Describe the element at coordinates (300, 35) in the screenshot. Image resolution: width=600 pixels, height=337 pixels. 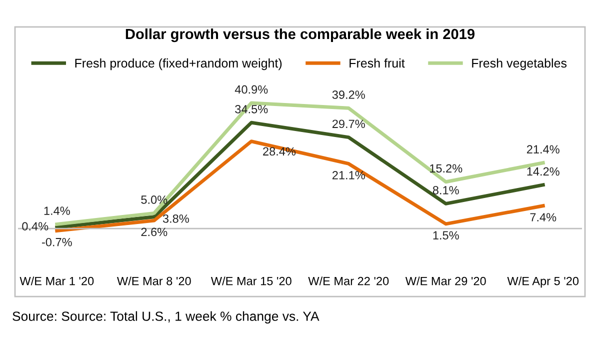
I see `chart-title: Dollar growth versus the comparable week in 2019` at that location.